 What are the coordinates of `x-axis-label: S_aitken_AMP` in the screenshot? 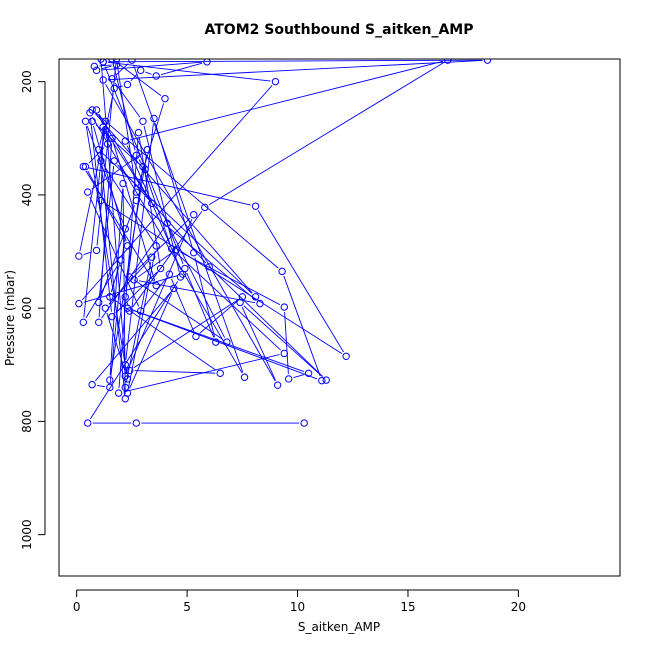 It's located at (339, 627).